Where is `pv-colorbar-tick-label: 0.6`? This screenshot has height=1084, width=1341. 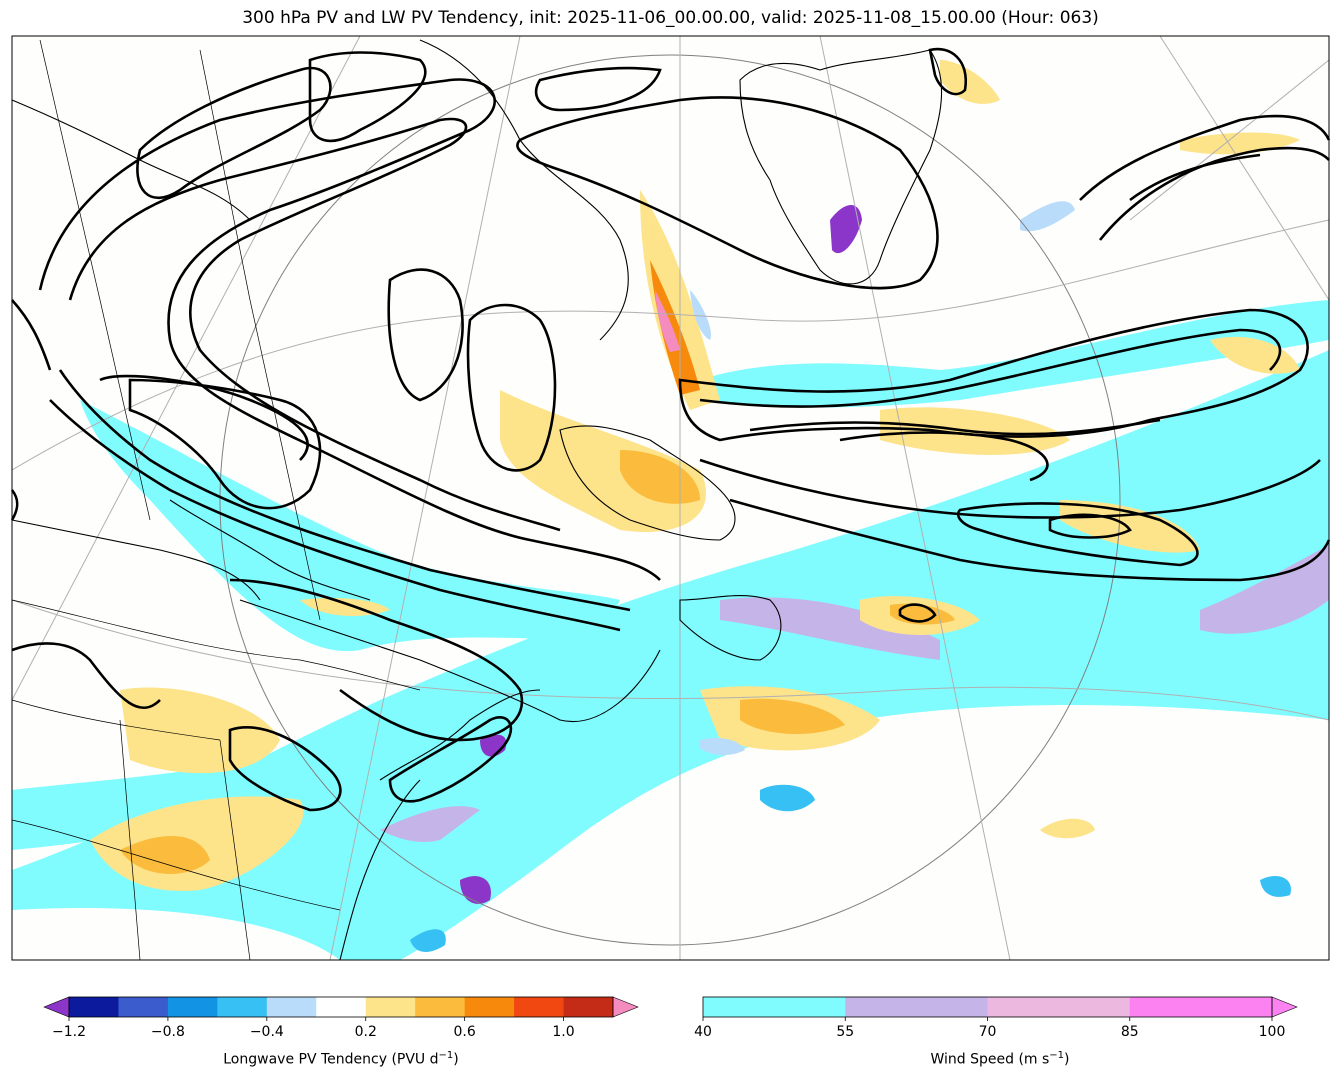 pv-colorbar-tick-label: 0.6 is located at coordinates (464, 1032).